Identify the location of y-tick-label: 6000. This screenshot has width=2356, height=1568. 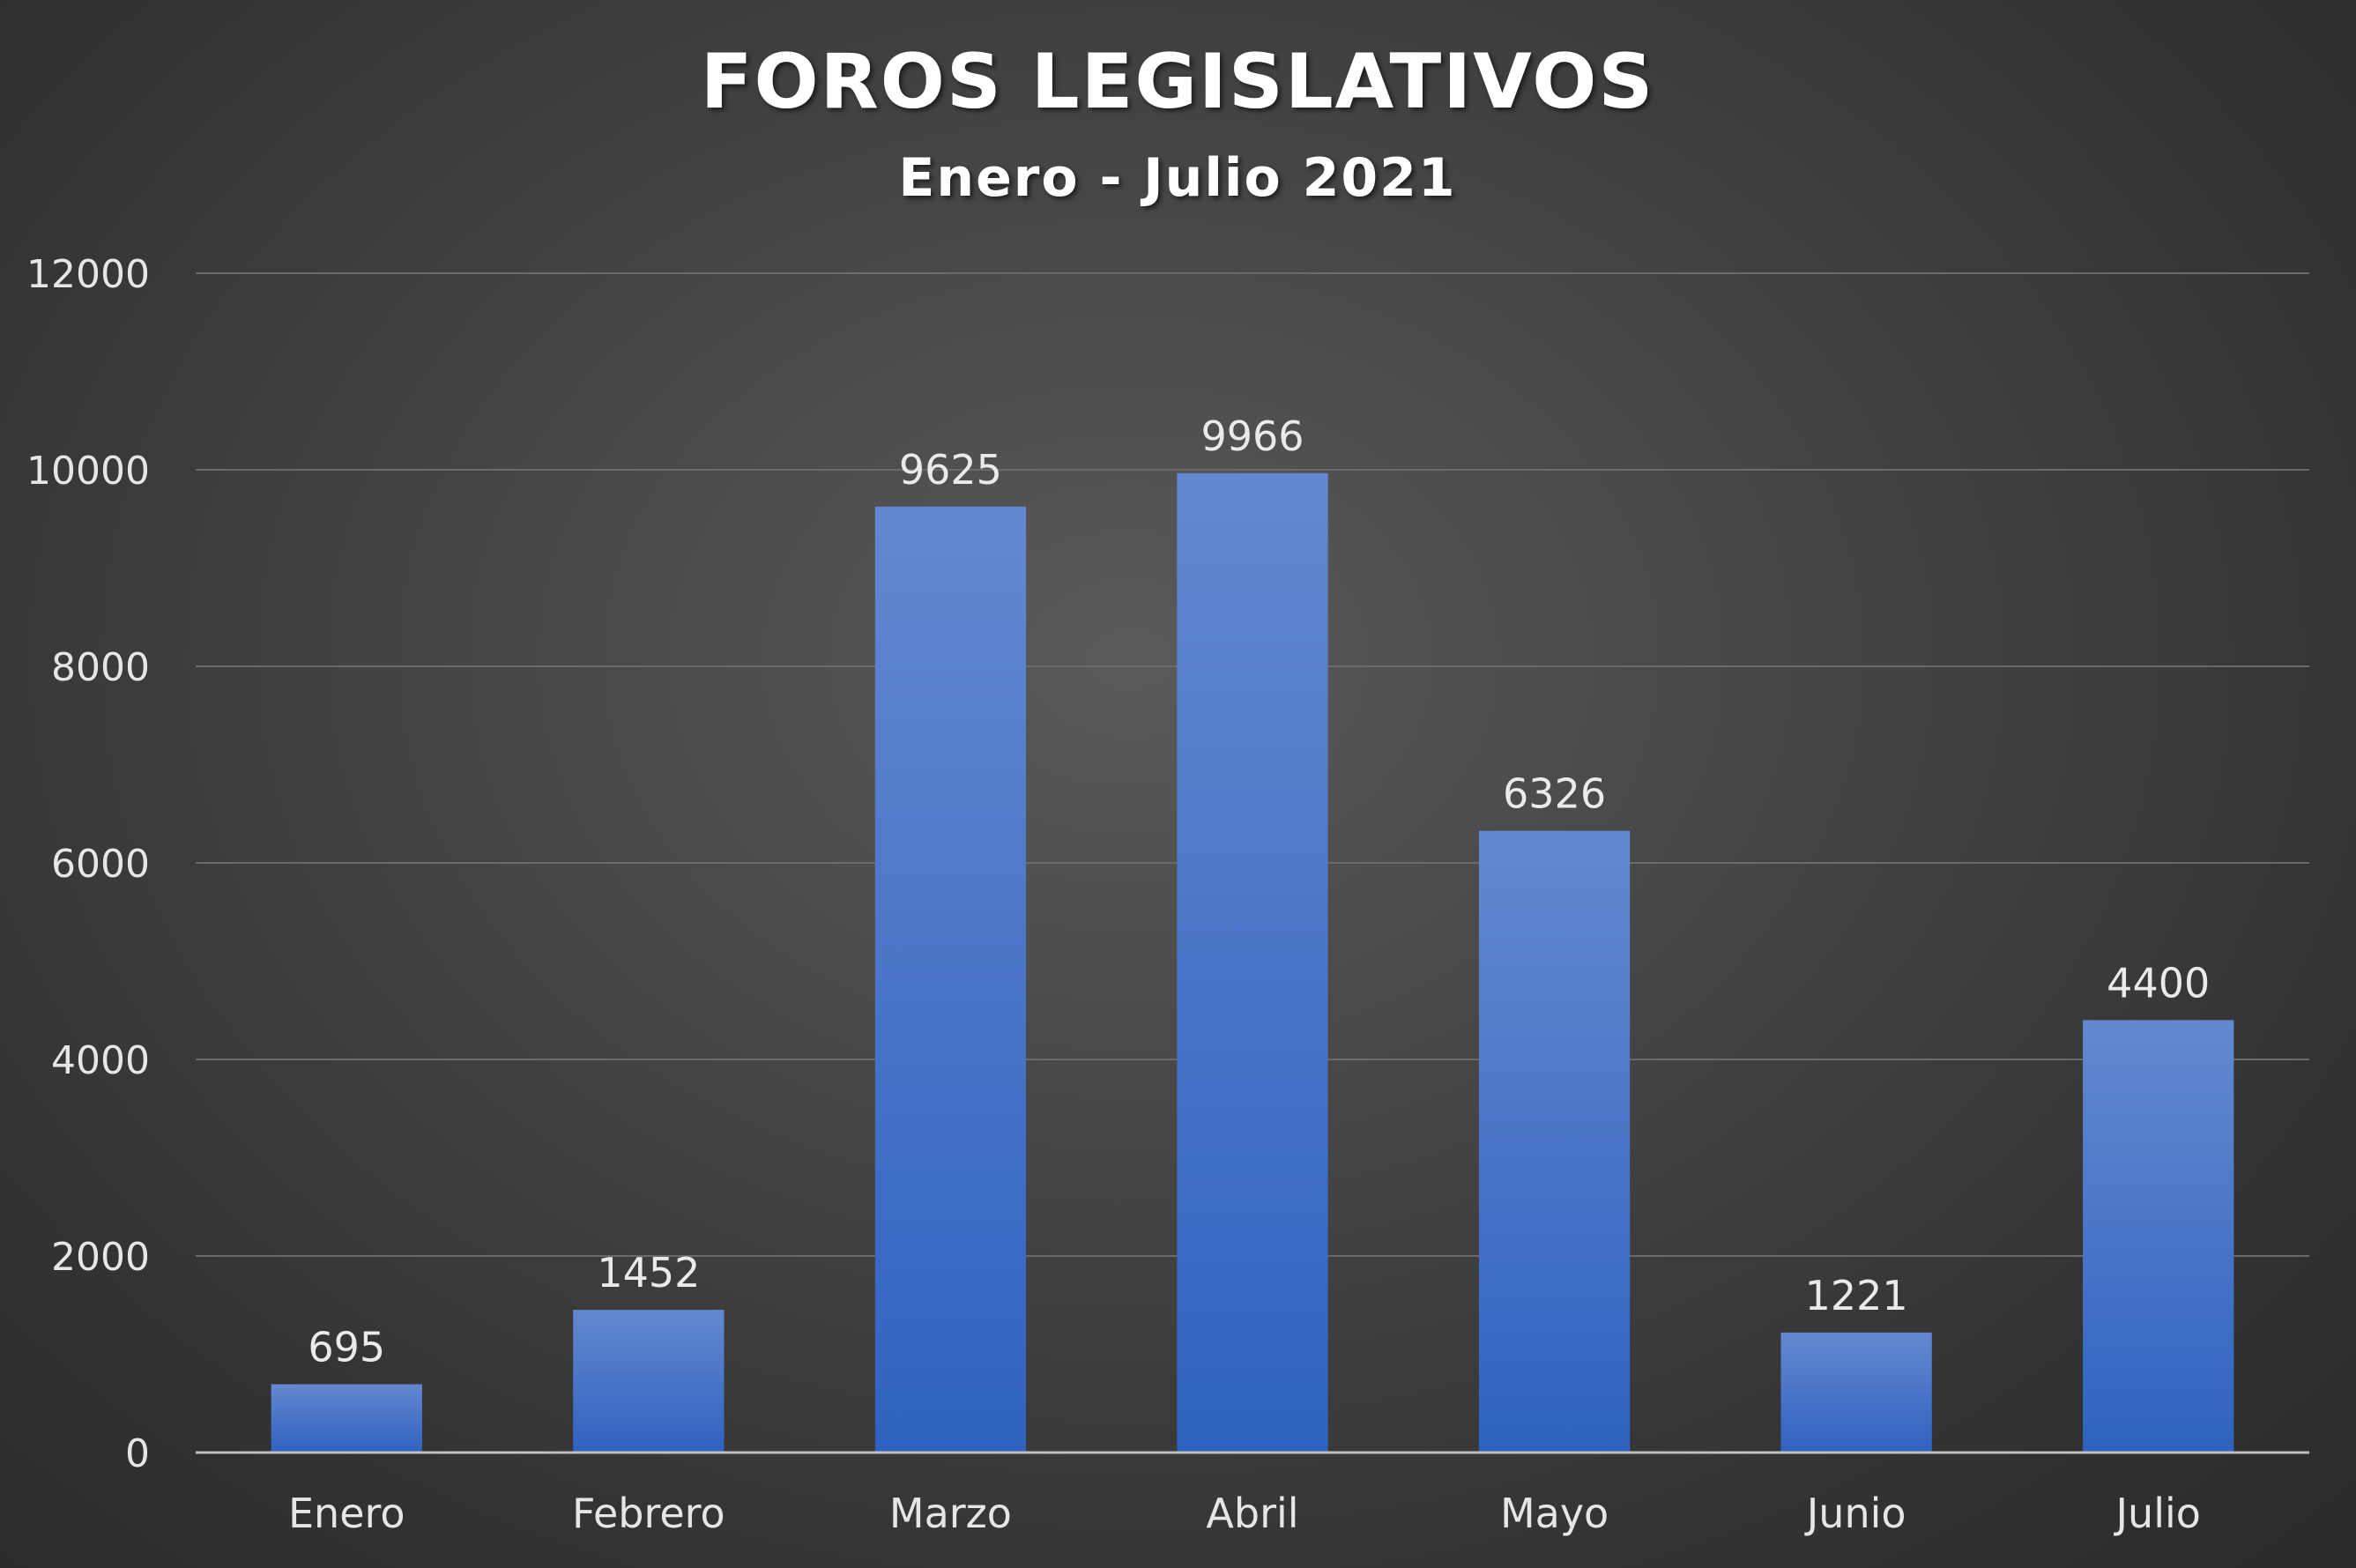
(100, 864).